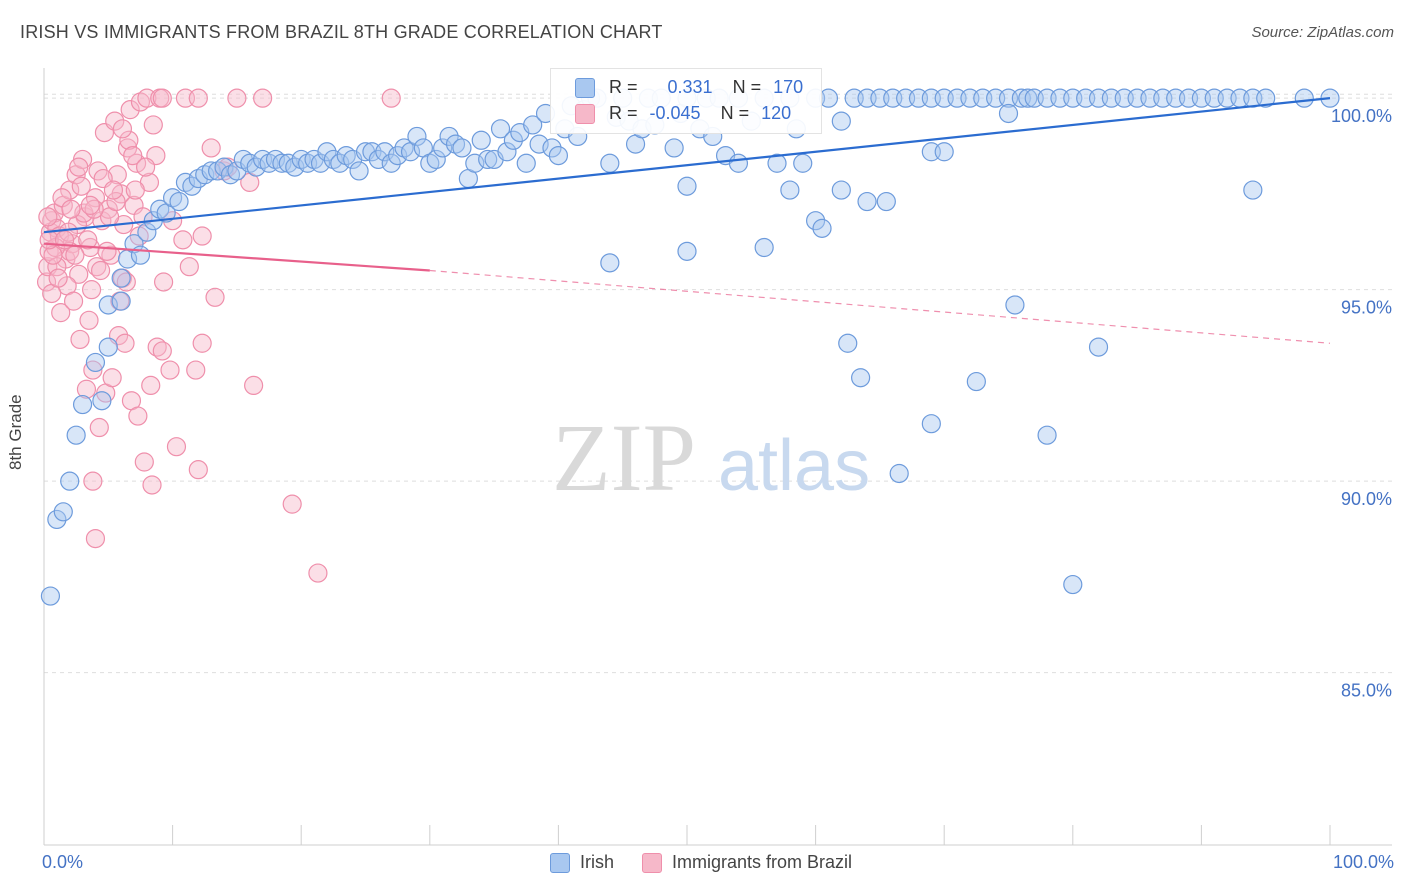  Describe the element at coordinates (788, 87) in the screenshot. I see `irish-n-value: 170` at that location.